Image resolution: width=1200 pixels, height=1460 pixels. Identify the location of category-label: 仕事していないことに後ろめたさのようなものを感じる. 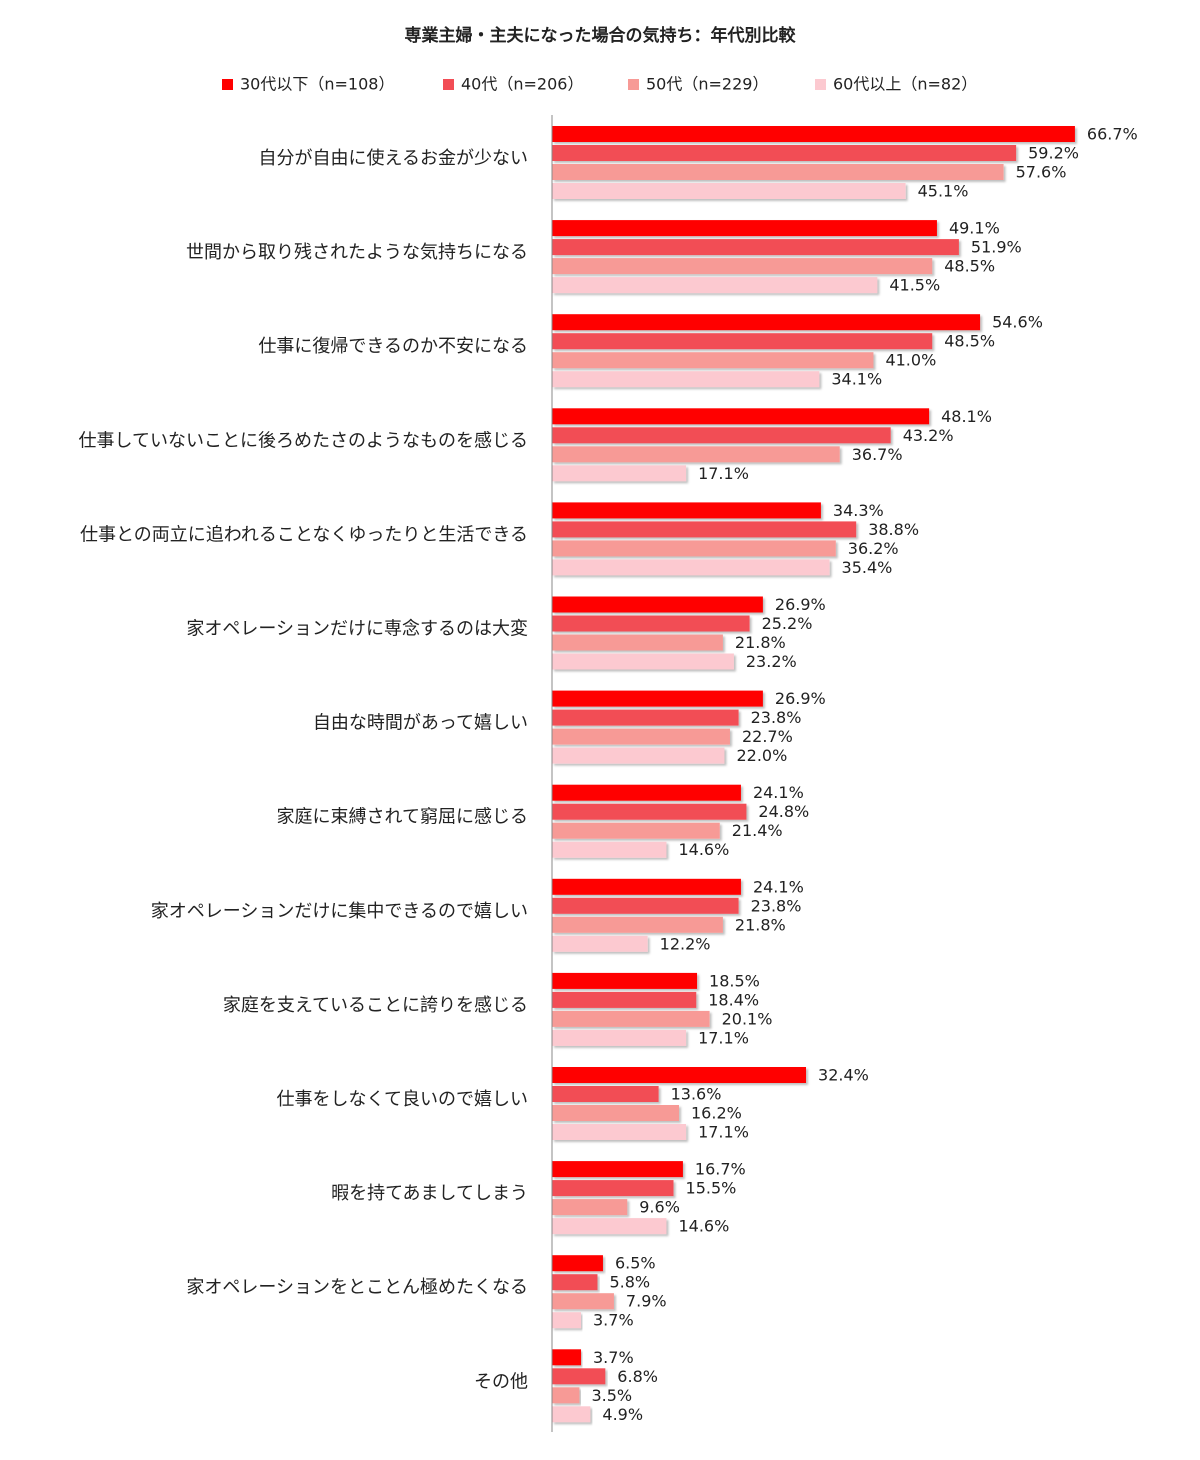
(303, 440).